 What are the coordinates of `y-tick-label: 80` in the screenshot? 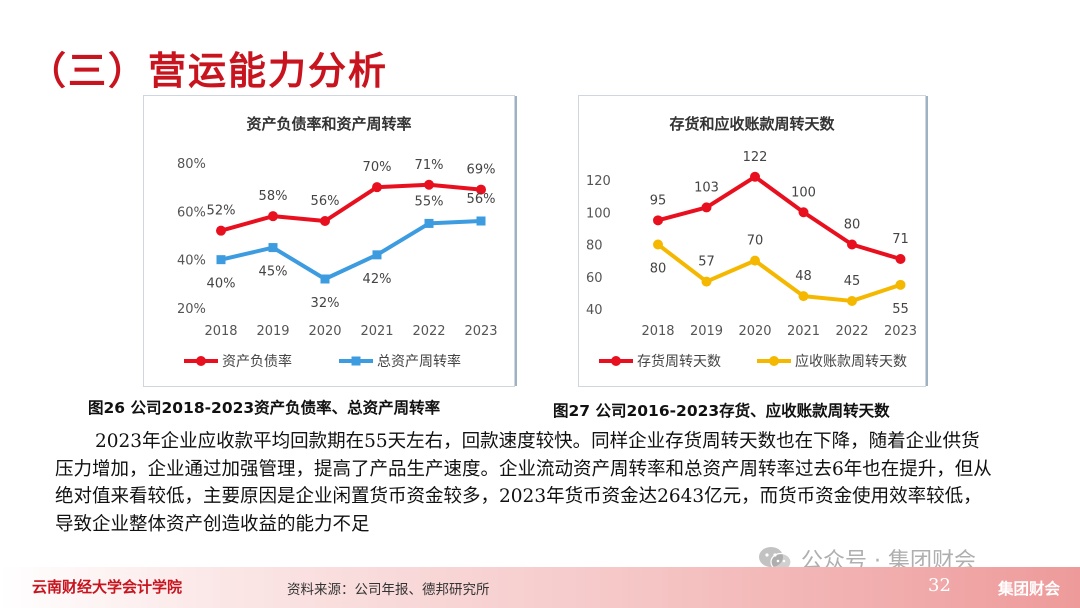 It's located at (594, 246).